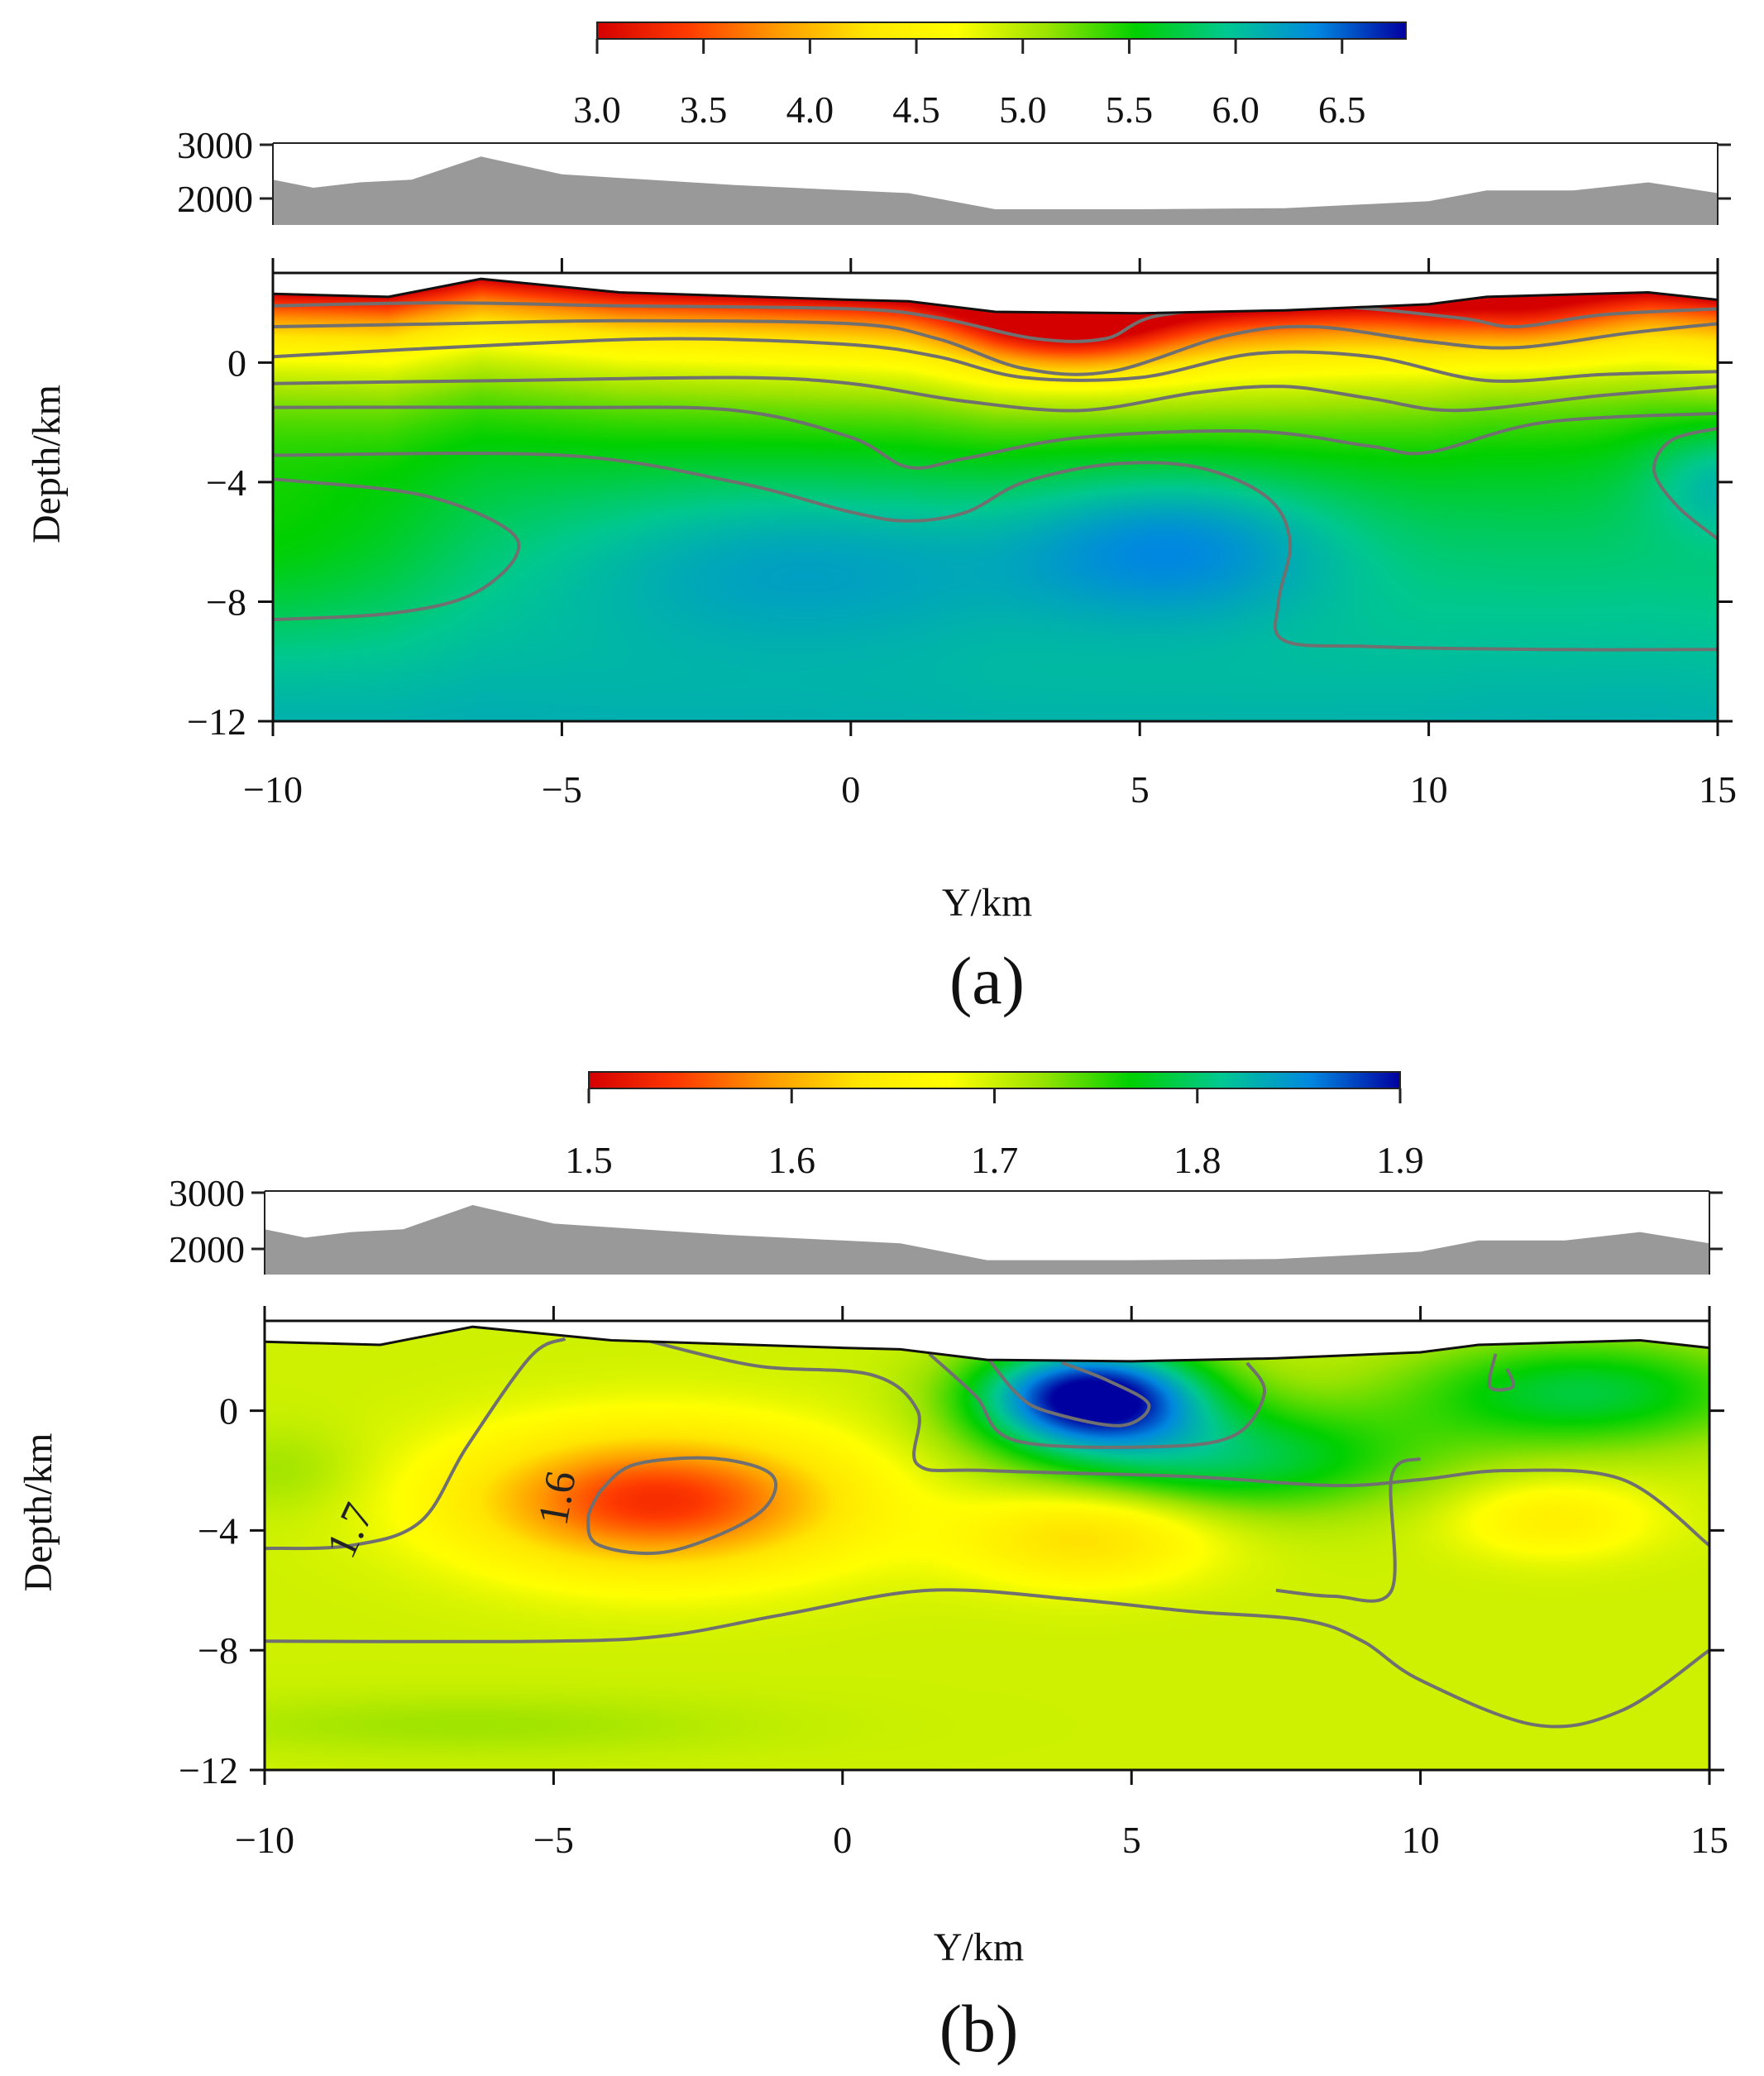 The height and width of the screenshot is (2076, 1764). I want to click on panel-label: (b), so click(979, 2028).